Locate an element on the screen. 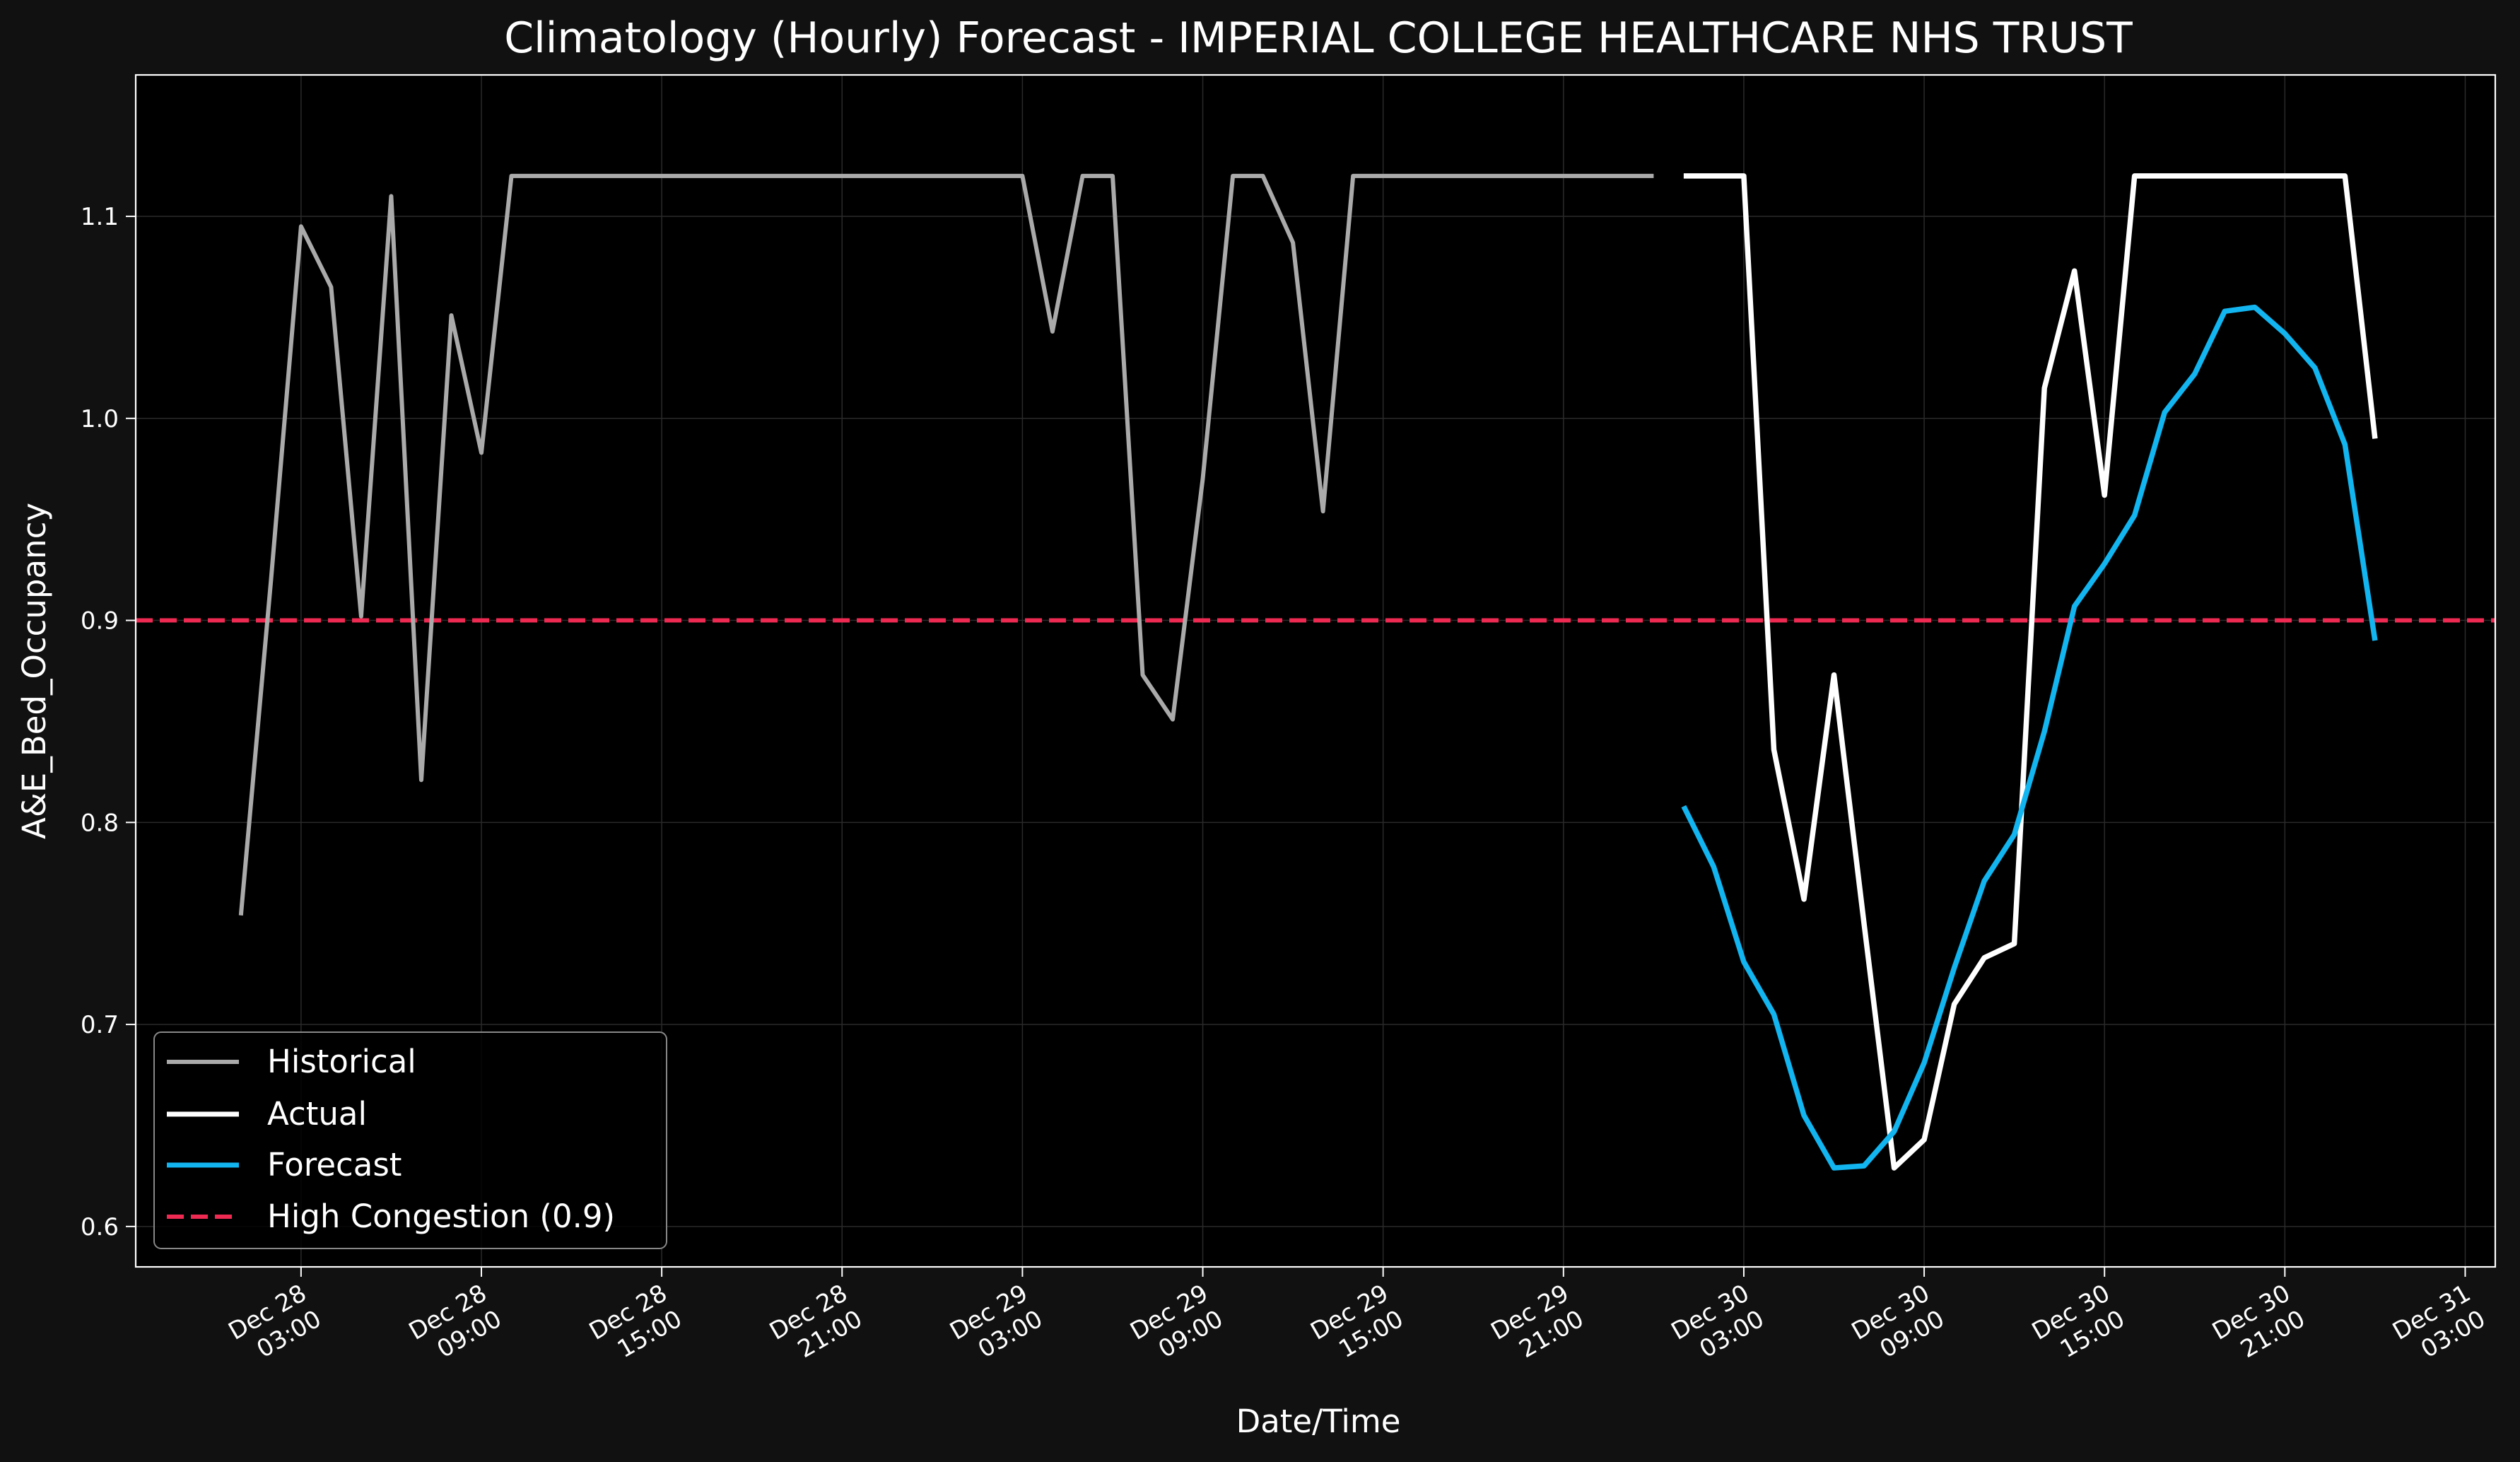 Image resolution: width=2520 pixels, height=1462 pixels. y-tick-label: 1.0 is located at coordinates (100, 419).